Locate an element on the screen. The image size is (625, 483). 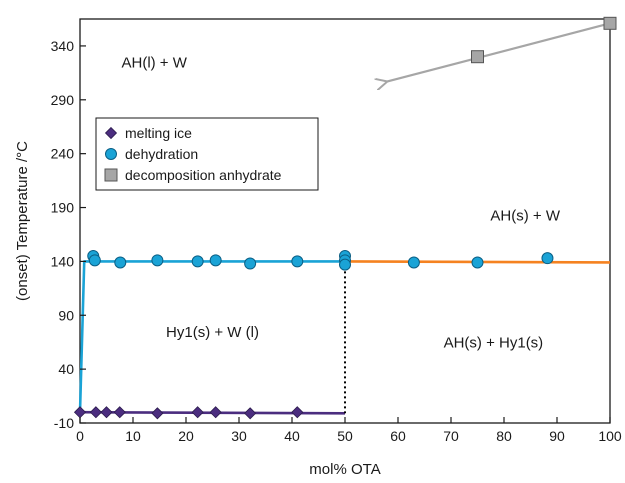
x-tick-label: 40 is located at coordinates (292, 436).